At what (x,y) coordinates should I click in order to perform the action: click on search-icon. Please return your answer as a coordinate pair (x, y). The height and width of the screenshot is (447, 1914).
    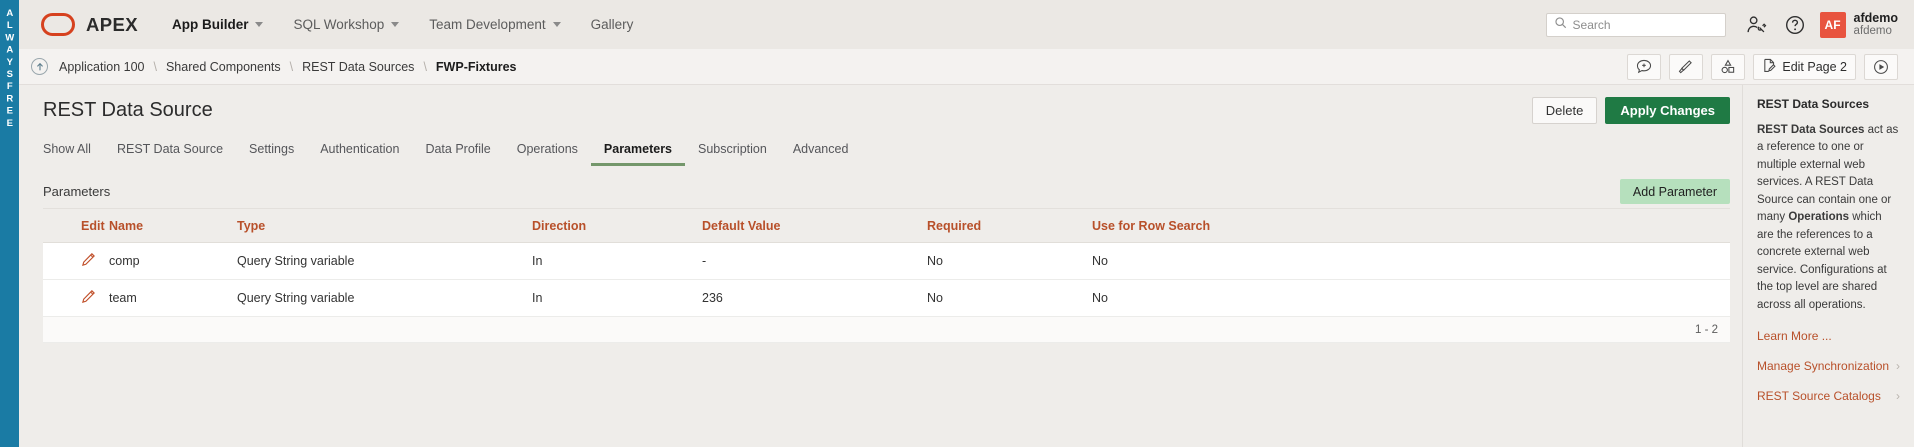
    Looking at the image, I should click on (1560, 25).